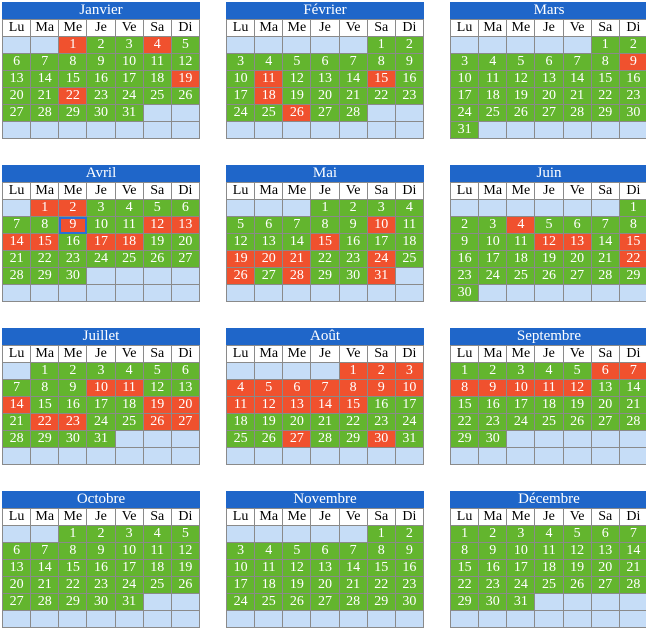 This screenshot has height=636, width=646. Describe the element at coordinates (297, 225) in the screenshot. I see `day-cell: 7` at that location.